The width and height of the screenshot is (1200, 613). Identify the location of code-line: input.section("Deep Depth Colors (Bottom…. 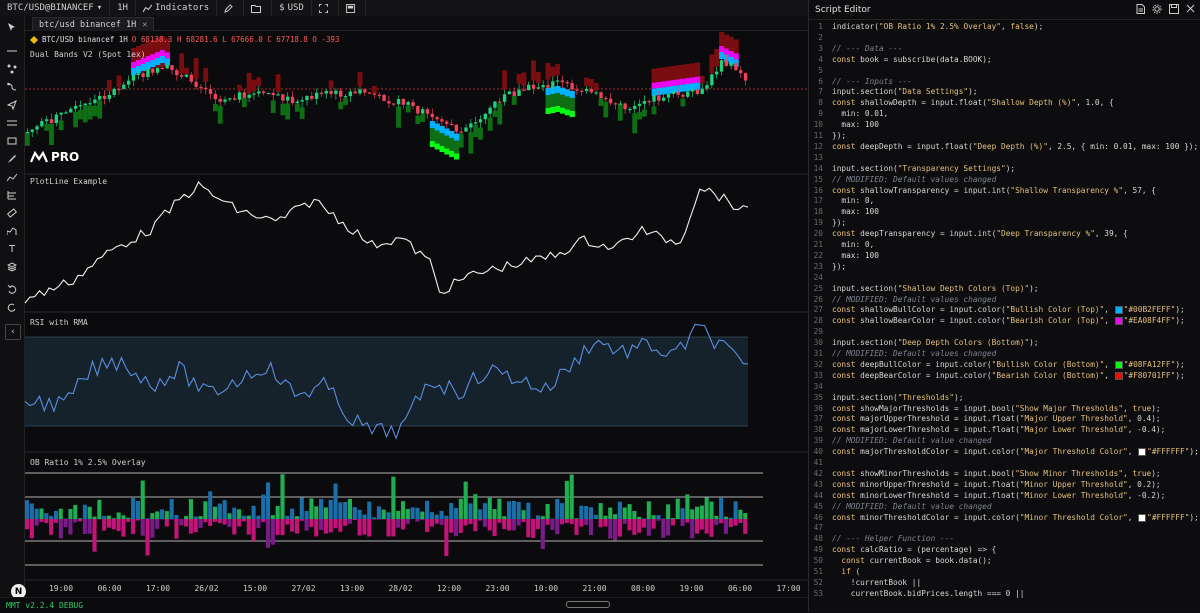
(935, 342).